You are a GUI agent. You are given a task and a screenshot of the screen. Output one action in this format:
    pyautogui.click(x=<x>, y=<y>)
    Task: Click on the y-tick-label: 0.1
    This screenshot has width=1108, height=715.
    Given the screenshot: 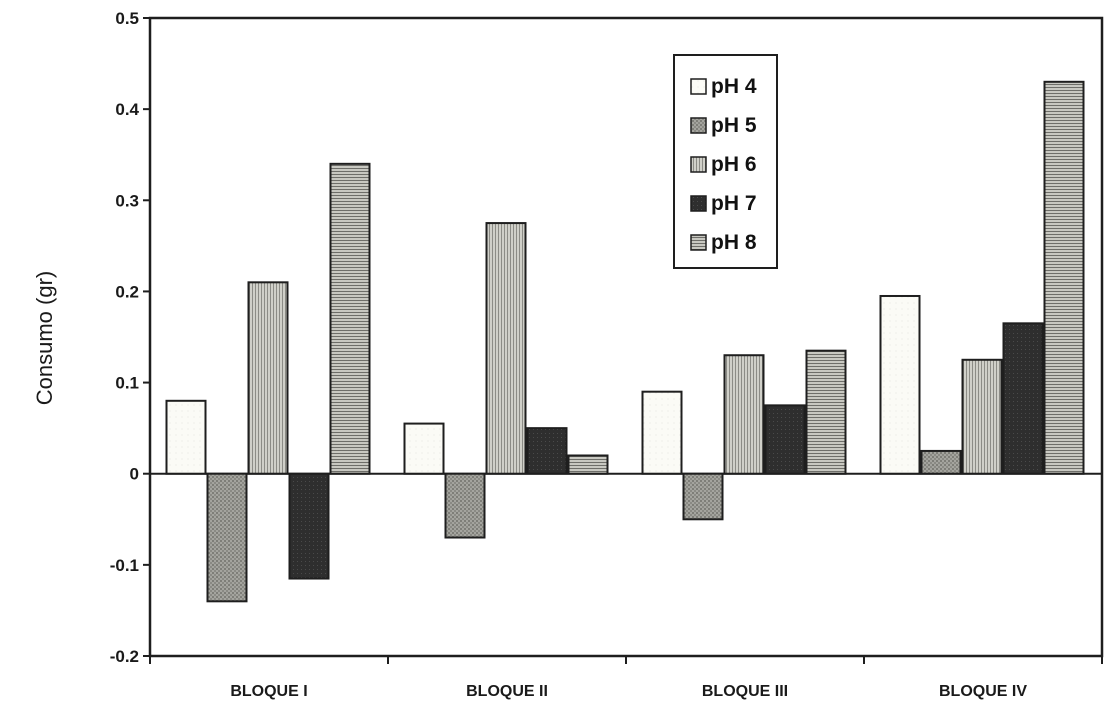 What is the action you would take?
    pyautogui.click(x=127, y=383)
    